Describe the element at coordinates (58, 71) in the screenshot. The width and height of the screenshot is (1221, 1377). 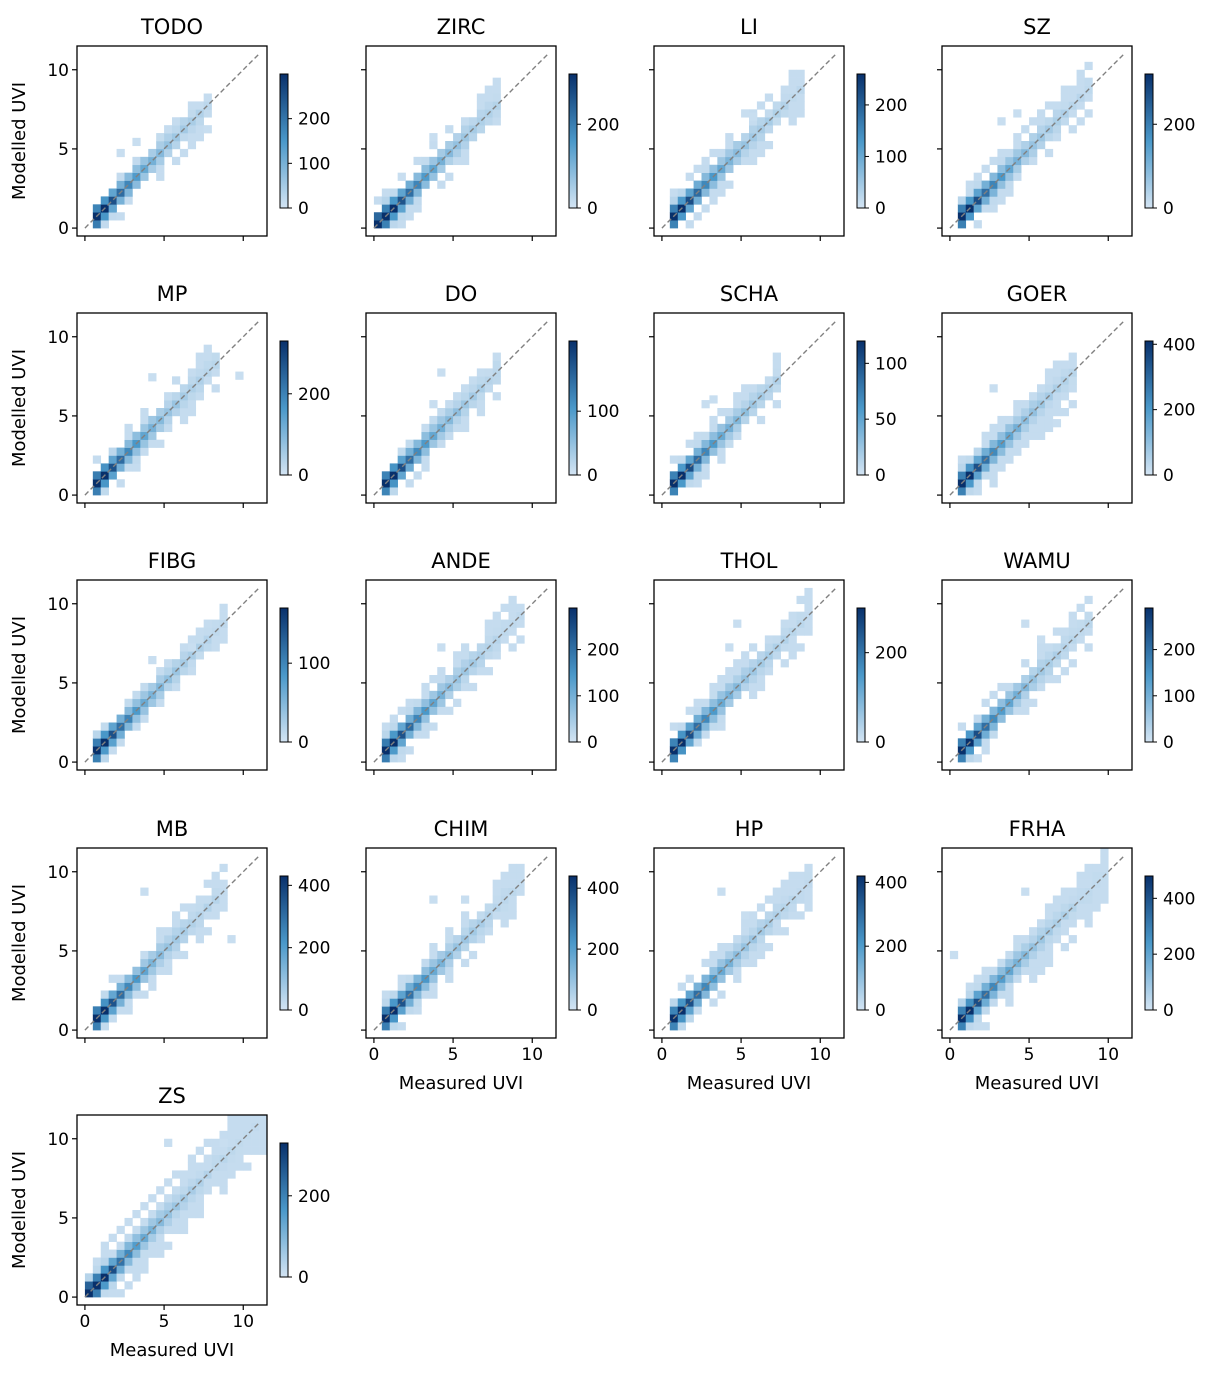
I see `y-tick-label: 10` at that location.